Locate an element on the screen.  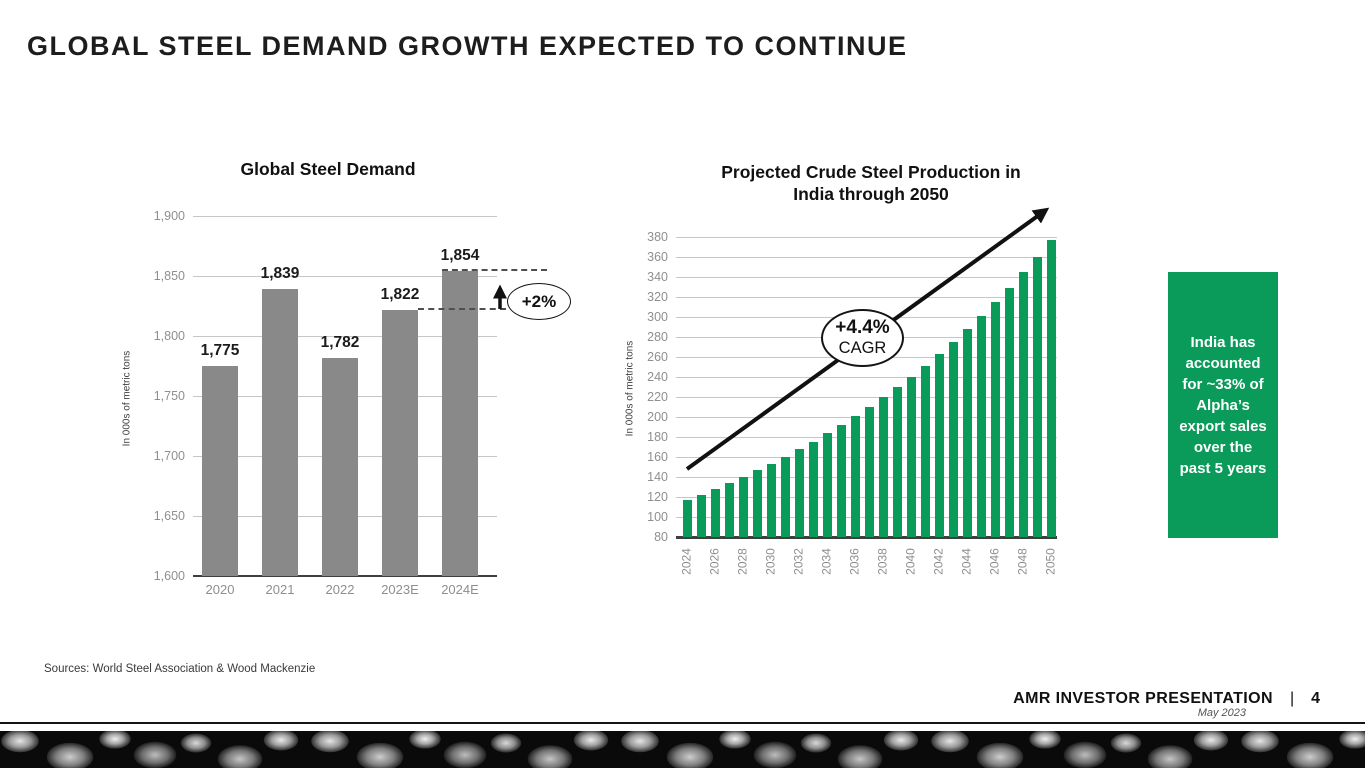
x-tick-label: 2022 is located at coordinates (340, 589).